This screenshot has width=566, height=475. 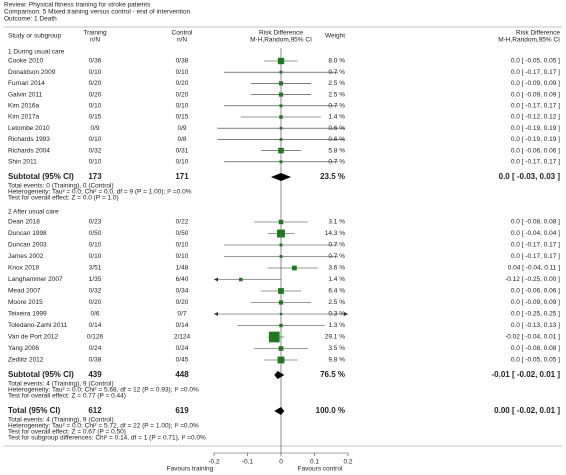 I want to click on study-name: Duncan 2003, so click(x=27, y=245).